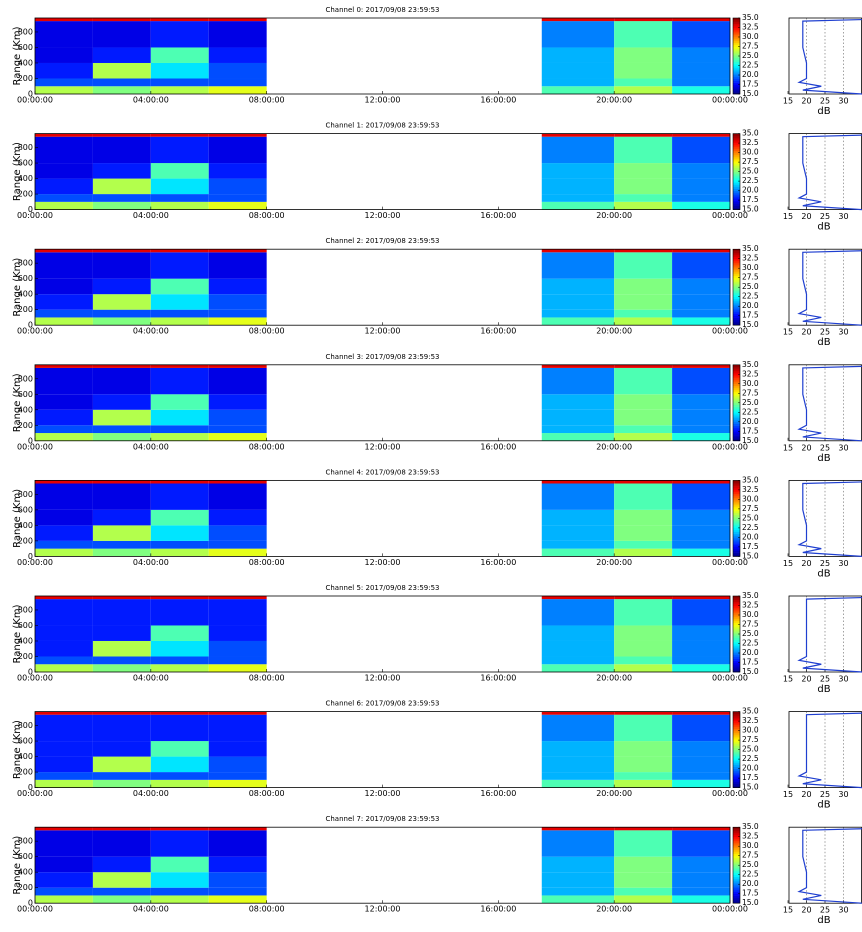 The image size is (862, 932). Describe the element at coordinates (750, 711) in the screenshot. I see `colorbar-tick-label: 35.0` at that location.